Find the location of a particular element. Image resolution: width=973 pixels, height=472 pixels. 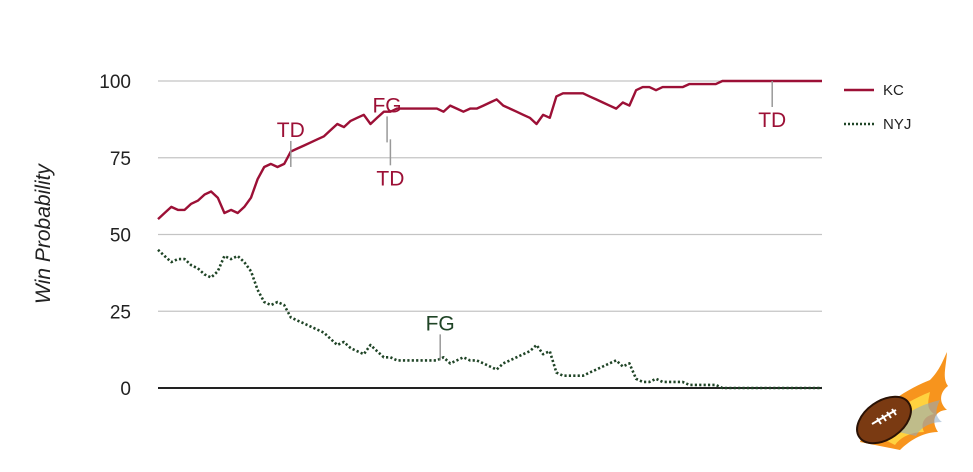

y-tick-label: 75 is located at coordinates (120, 159).